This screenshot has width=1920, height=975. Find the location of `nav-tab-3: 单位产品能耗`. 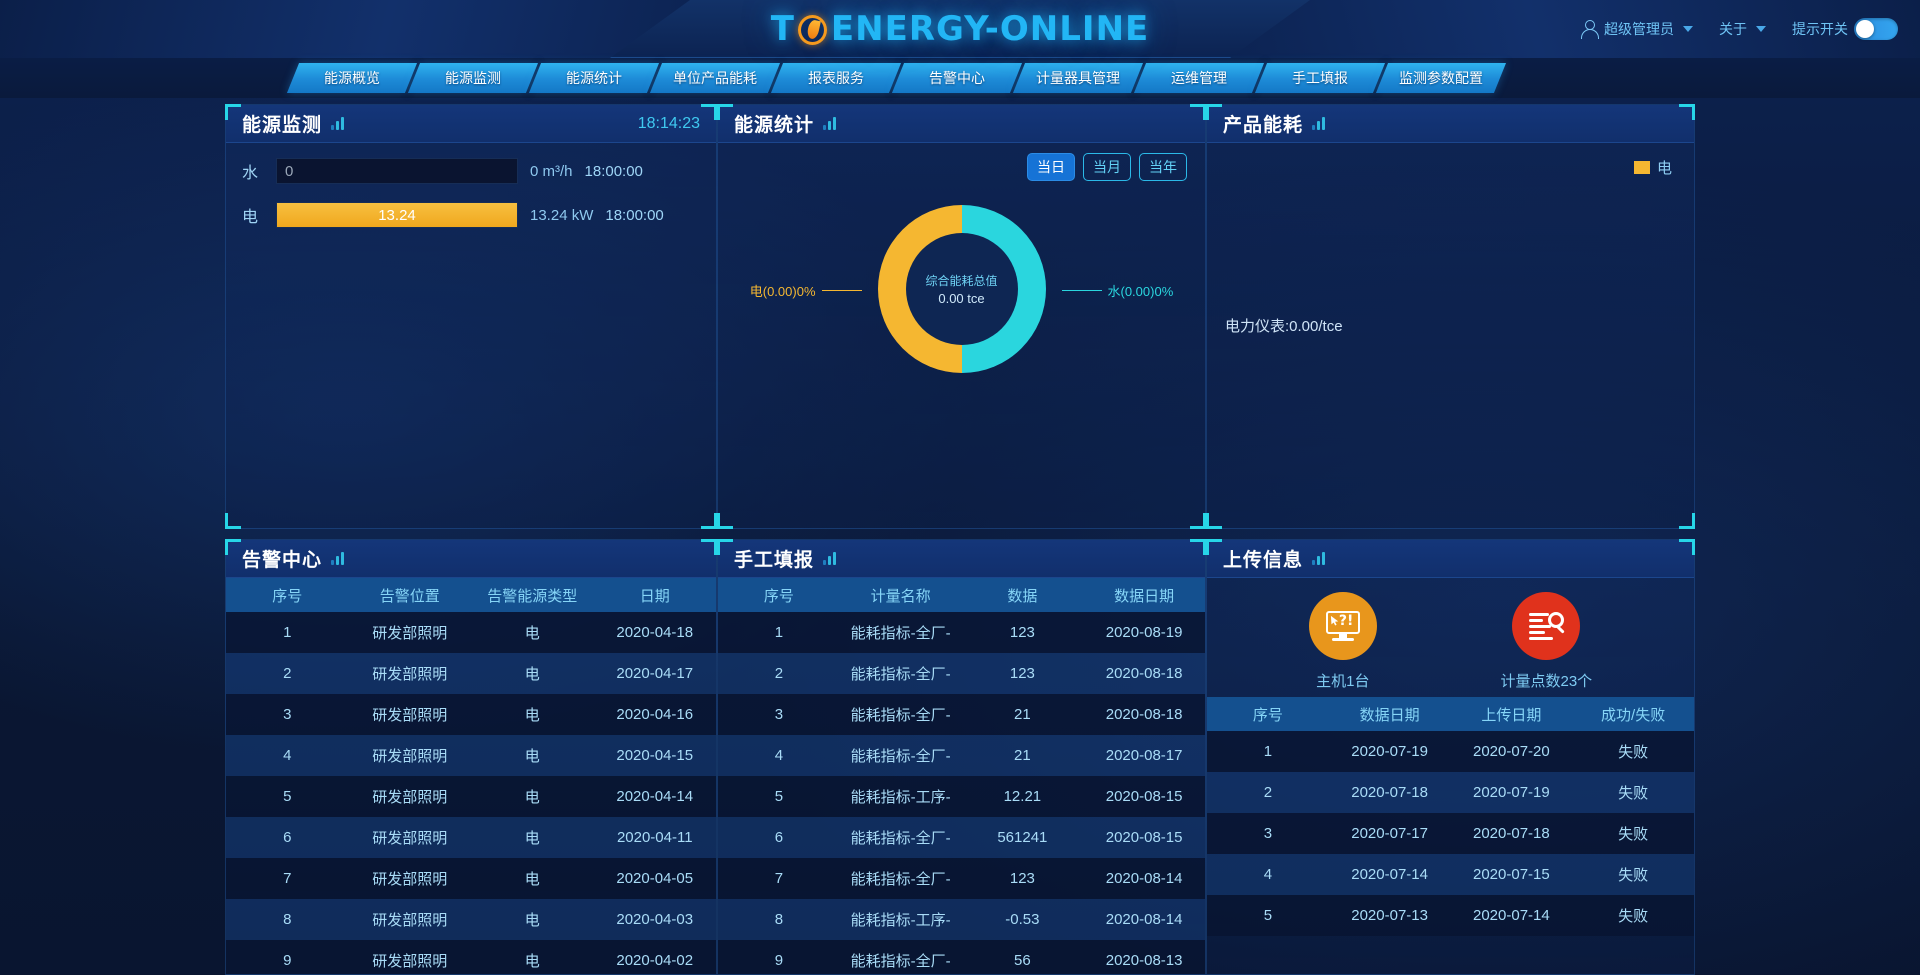

nav-tab-3: 单位产品能耗 is located at coordinates (715, 78).